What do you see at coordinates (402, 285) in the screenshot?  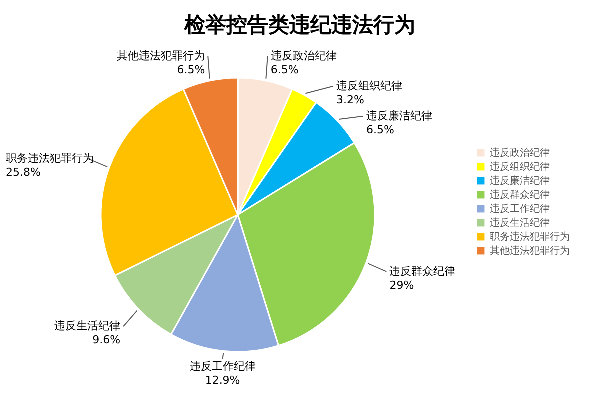 I see `data-label: 29%` at bounding box center [402, 285].